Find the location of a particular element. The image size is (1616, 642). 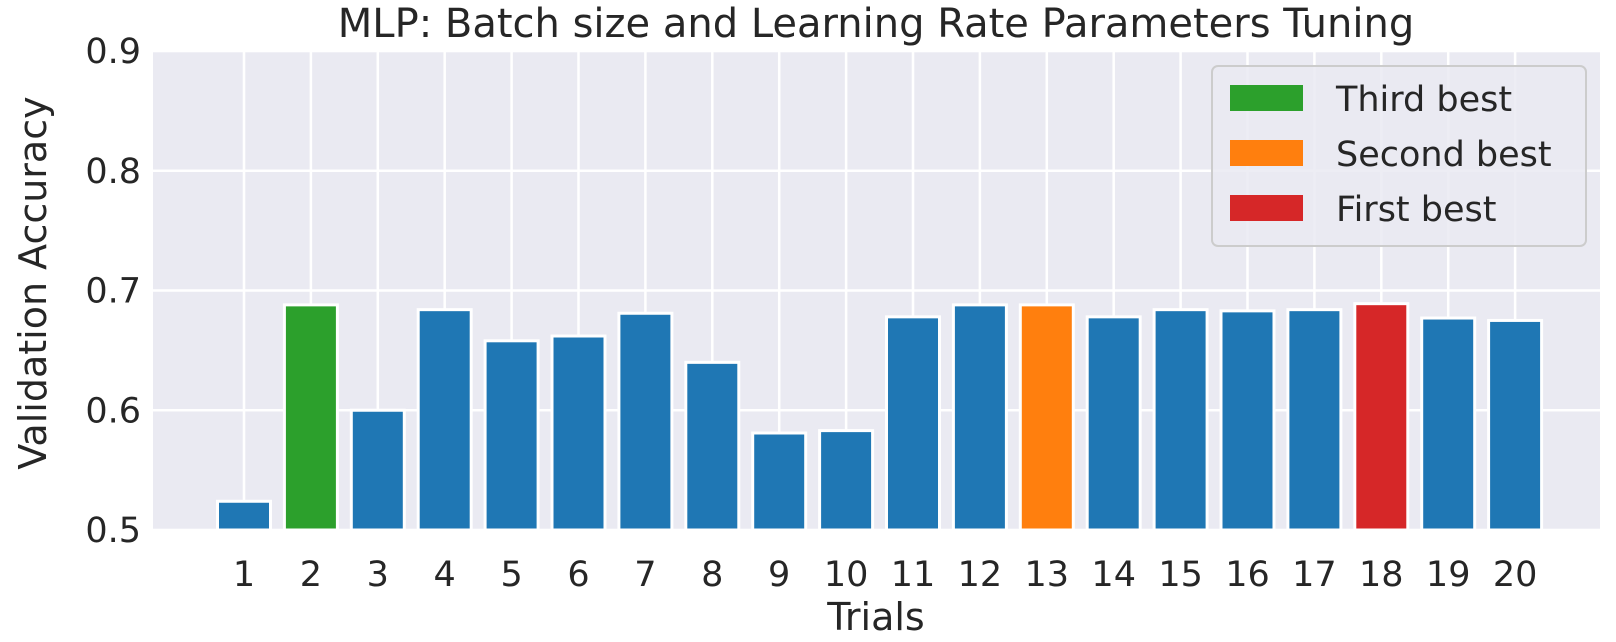

y-tick-label: 0.5 is located at coordinates (113, 531).